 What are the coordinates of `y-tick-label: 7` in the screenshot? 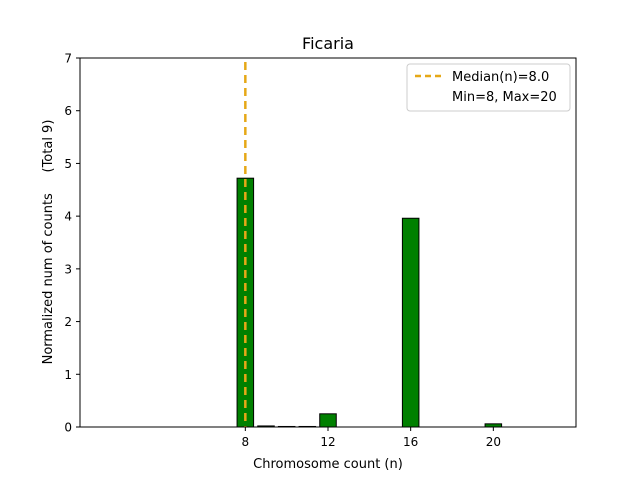 It's located at (68, 59).